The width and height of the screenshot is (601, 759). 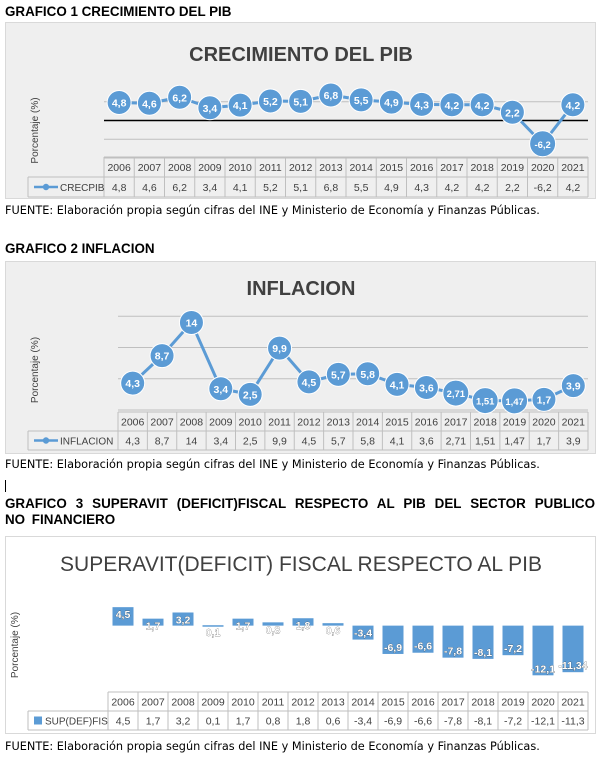 What do you see at coordinates (251, 423) in the screenshot?
I see `table-year-label: 2010` at bounding box center [251, 423].